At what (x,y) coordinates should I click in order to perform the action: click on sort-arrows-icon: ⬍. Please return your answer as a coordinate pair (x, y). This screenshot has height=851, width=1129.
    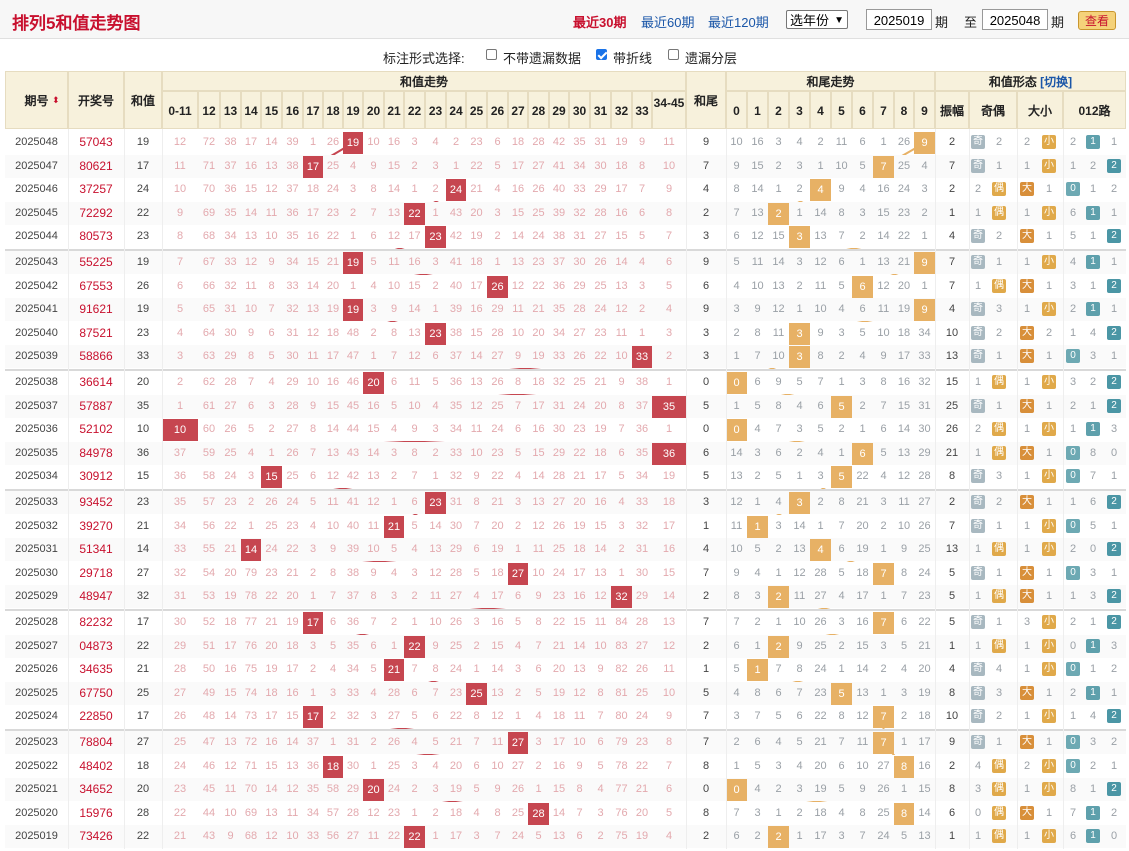
    Looking at the image, I should click on (56, 100).